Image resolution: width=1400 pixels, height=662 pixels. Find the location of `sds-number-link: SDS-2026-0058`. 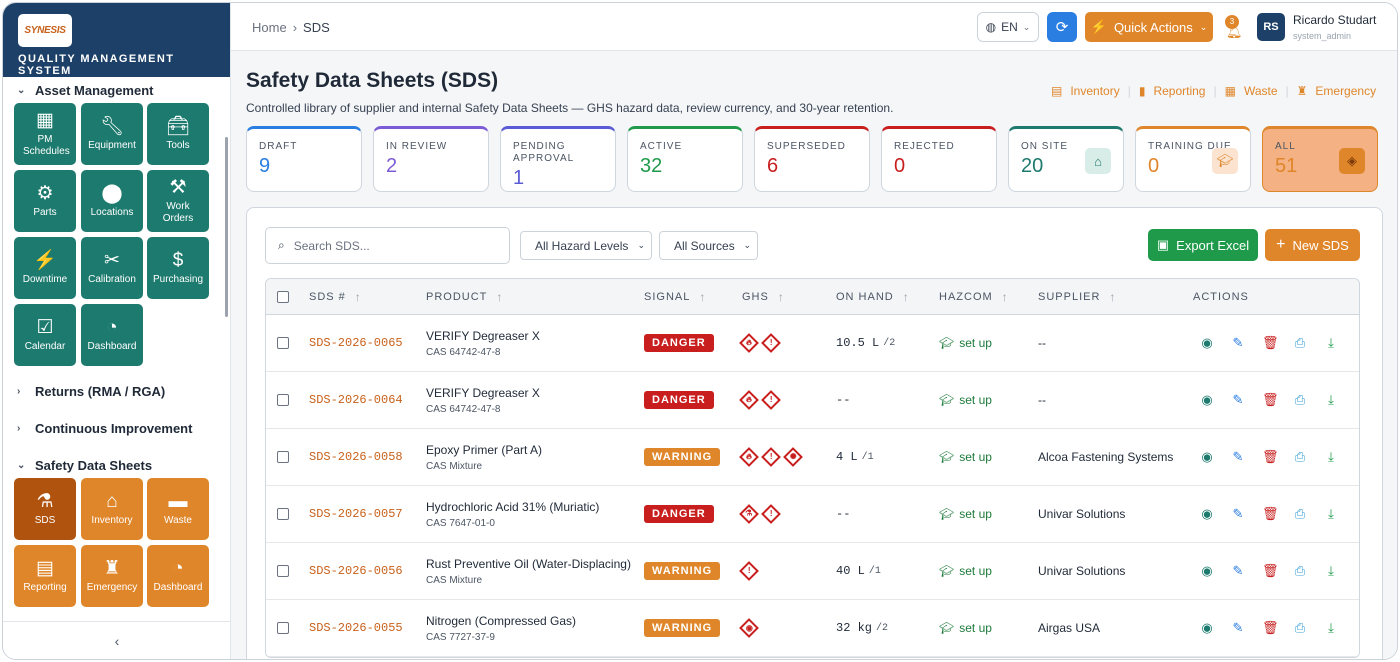

sds-number-link: SDS-2026-0058 is located at coordinates (356, 457).